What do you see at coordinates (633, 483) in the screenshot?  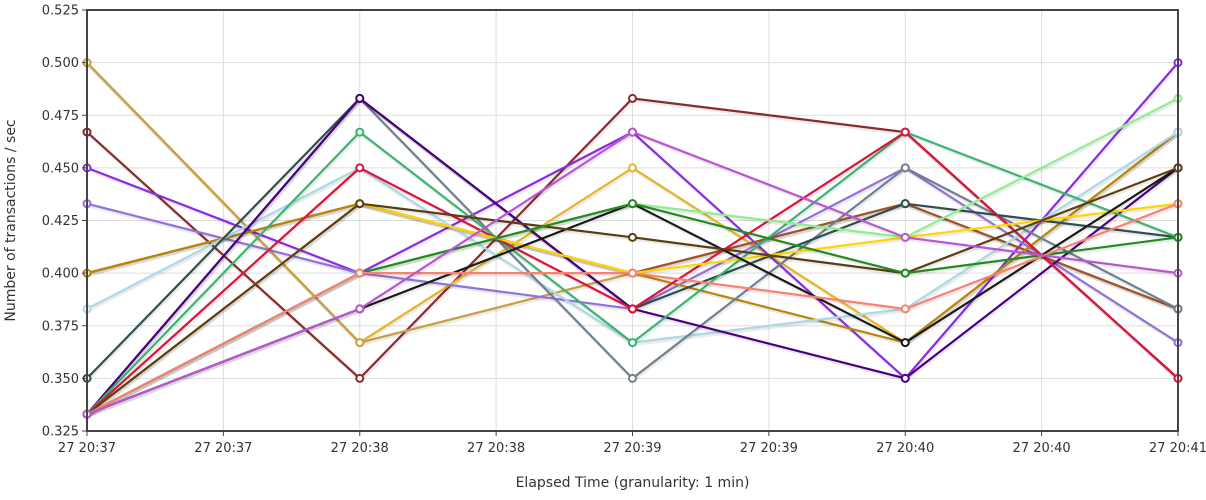 I see `x-axis-title: Elapsed Time (granularity: 1 min)` at bounding box center [633, 483].